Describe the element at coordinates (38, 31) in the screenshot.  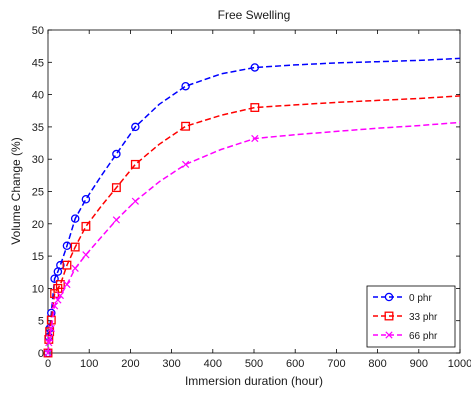
I see `y-tick-label: 50` at that location.